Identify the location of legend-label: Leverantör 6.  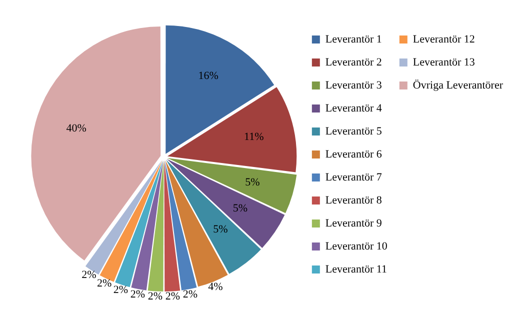
(353, 154).